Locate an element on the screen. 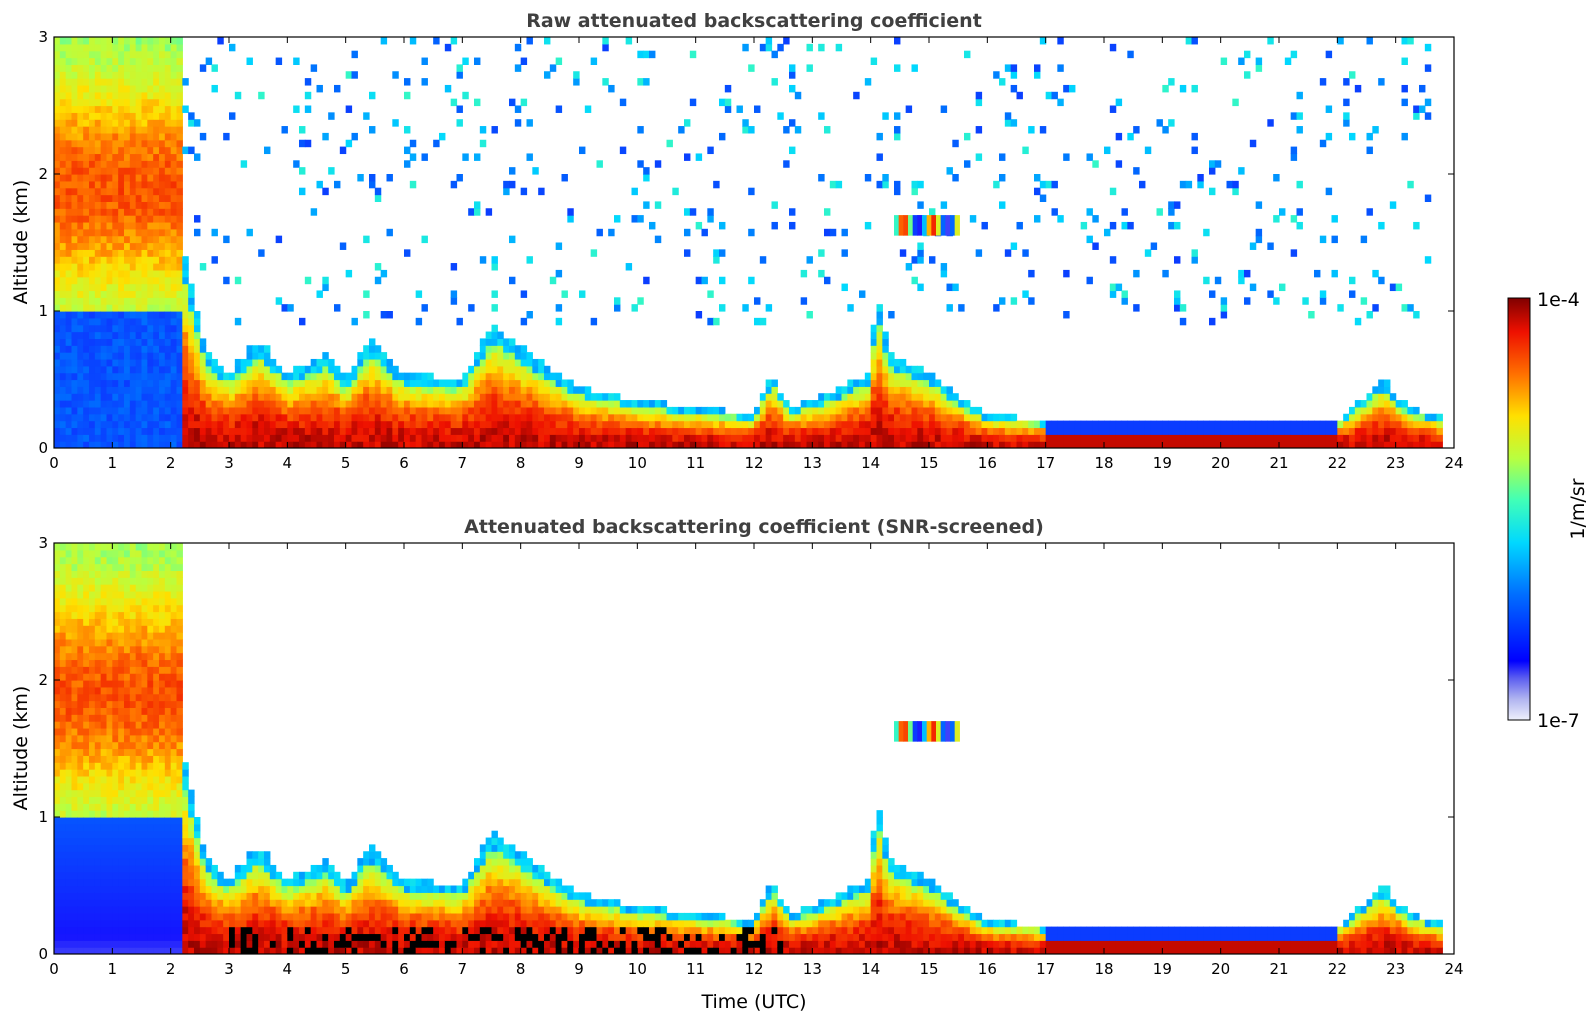 The height and width of the screenshot is (1020, 1595). panel-raw-ylabel: Altitude (km) is located at coordinates (21, 242).